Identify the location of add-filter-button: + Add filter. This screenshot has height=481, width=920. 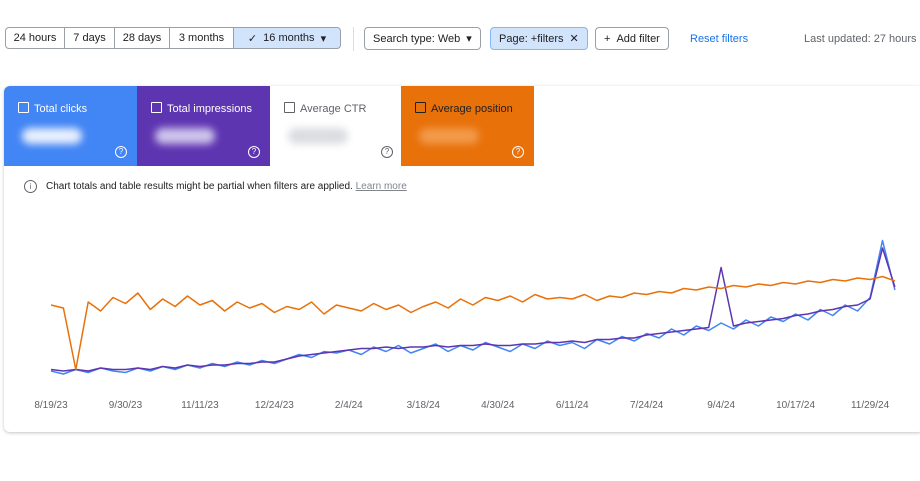
(632, 38).